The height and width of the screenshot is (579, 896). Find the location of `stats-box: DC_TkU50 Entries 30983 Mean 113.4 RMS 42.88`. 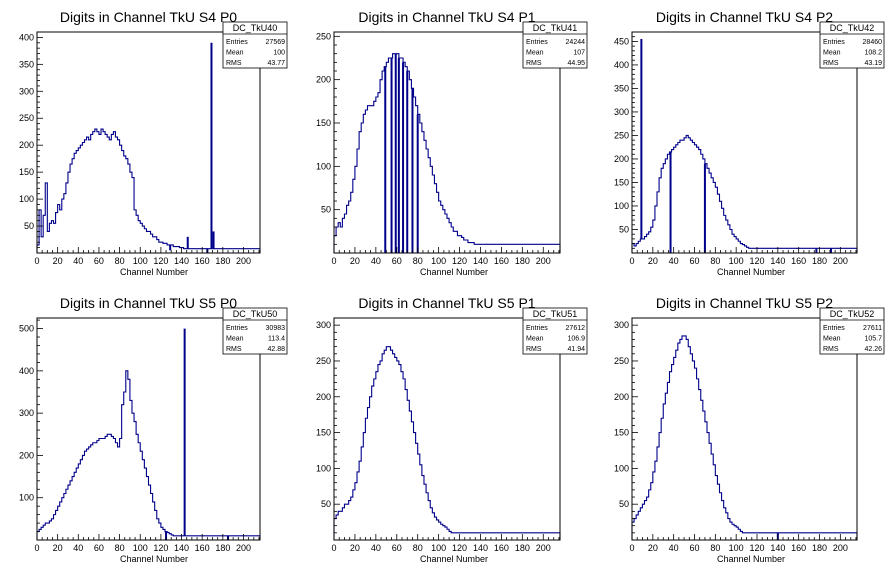

stats-box: DC_TkU50 Entries 30983 Mean 113.4 RMS 42.88 is located at coordinates (255, 331).